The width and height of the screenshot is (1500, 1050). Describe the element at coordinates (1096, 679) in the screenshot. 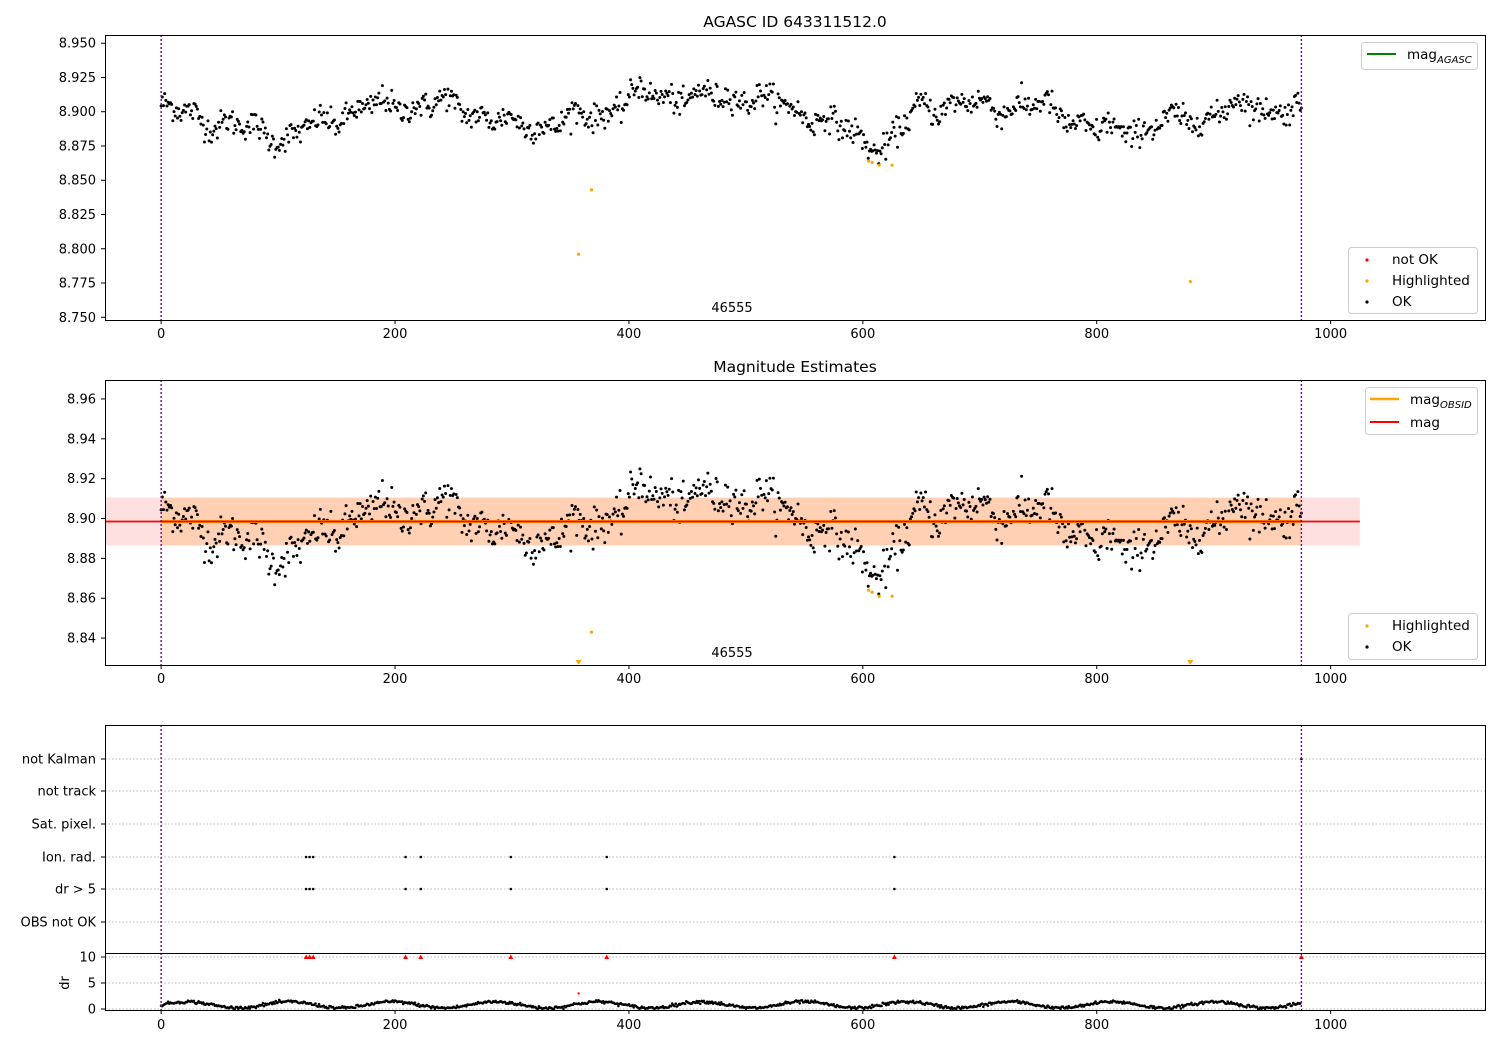

I see `x-tick-label: 800` at that location.